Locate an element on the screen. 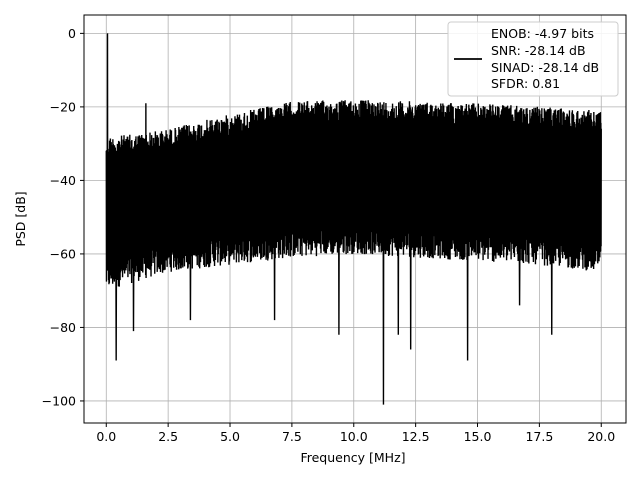 The image size is (640, 480). y-tick-label: −80 is located at coordinates (63, 327).